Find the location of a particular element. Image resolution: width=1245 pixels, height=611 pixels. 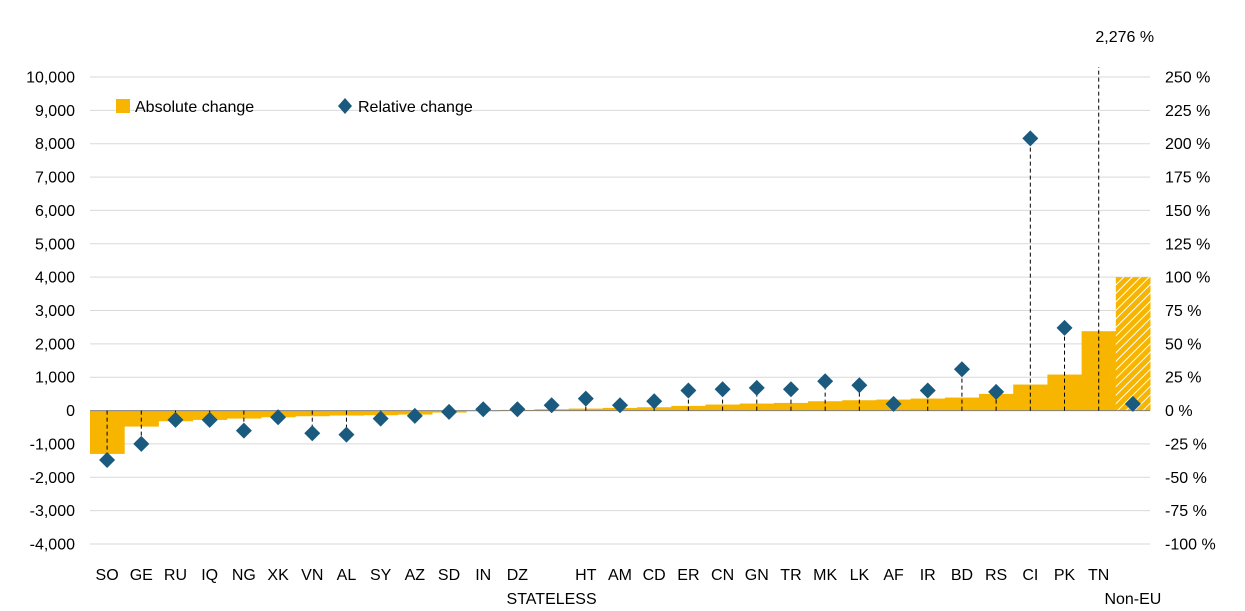

bar-lk is located at coordinates (859, 405).